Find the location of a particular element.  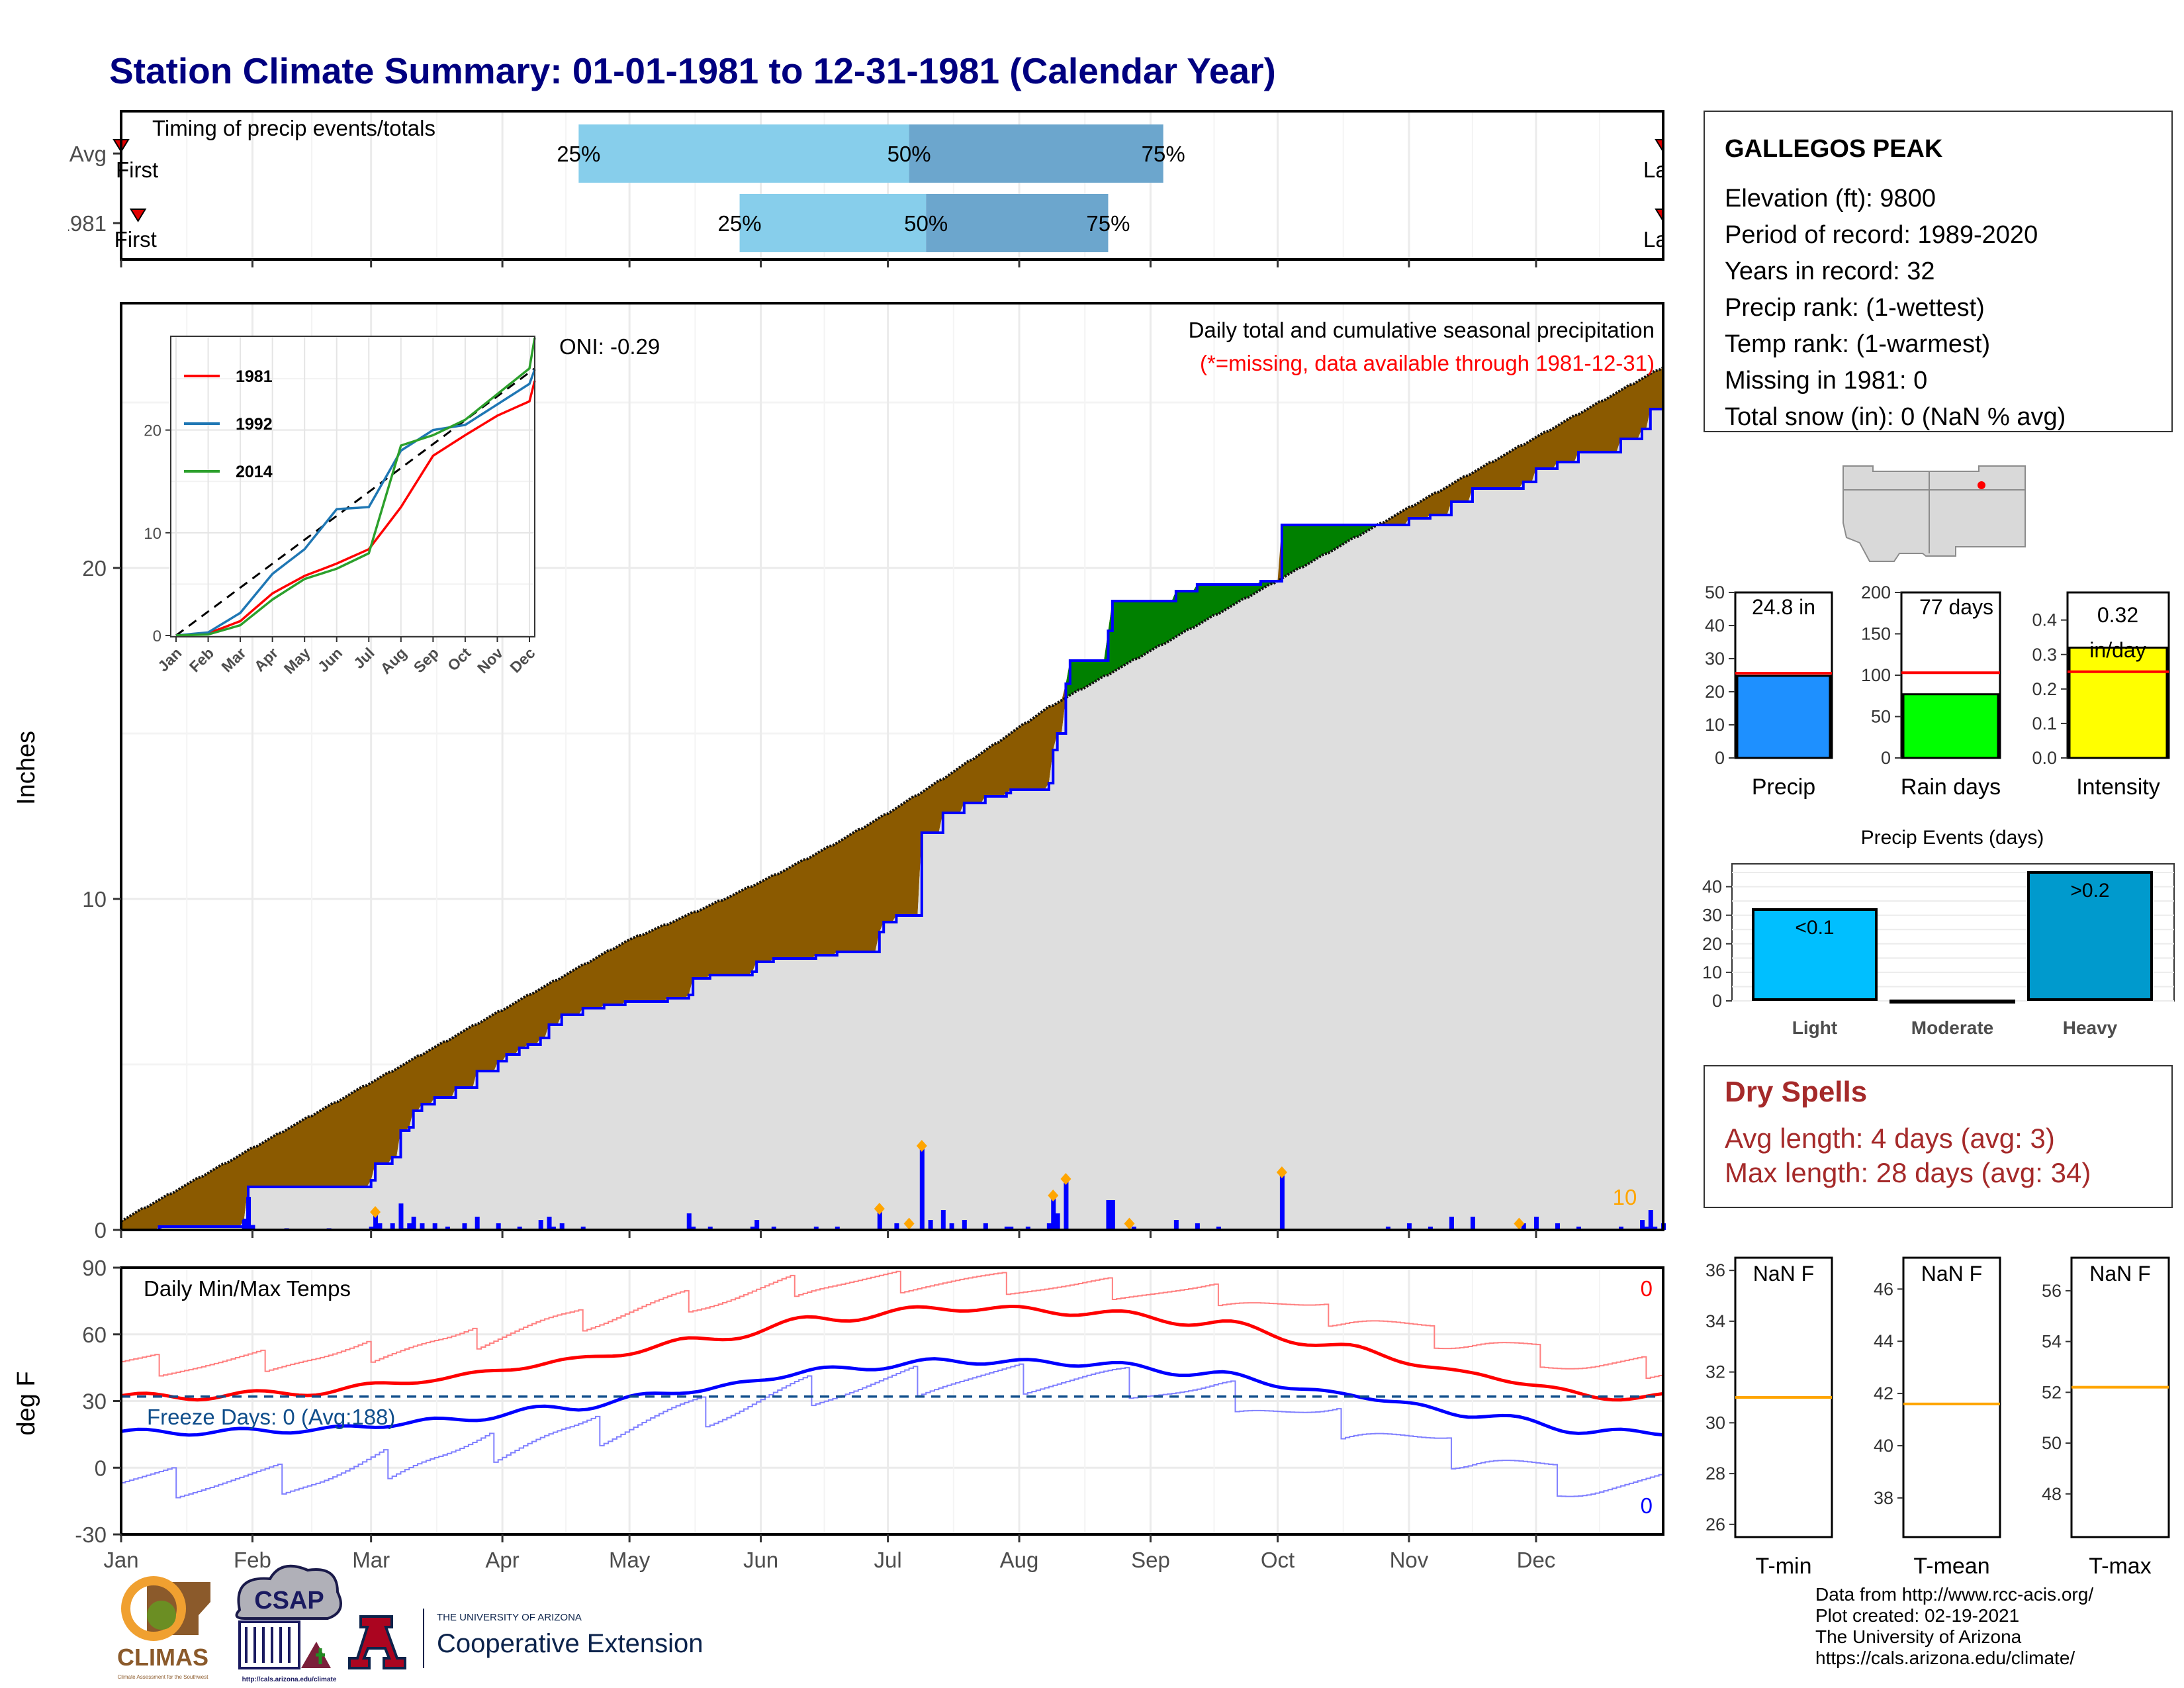

summary-y-tick-label: 0.1 is located at coordinates (2045, 723).